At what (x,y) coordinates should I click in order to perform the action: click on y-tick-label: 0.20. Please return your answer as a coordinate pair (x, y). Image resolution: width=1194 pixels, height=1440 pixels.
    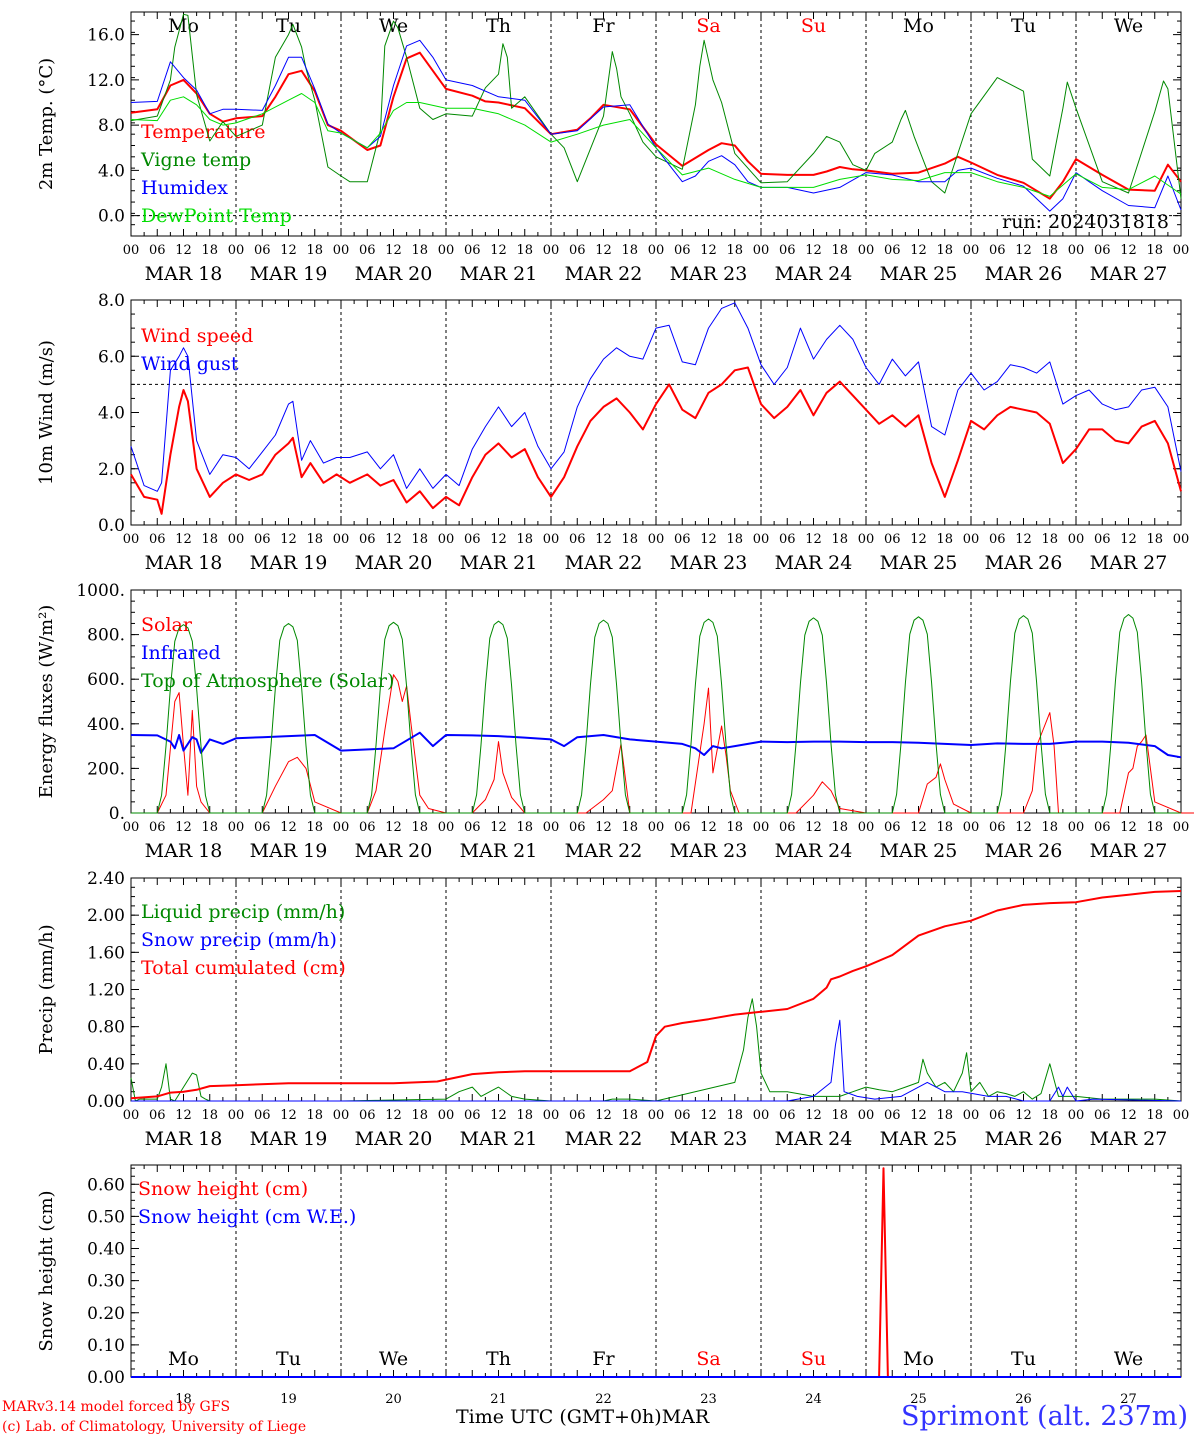
    Looking at the image, I should click on (106, 1314).